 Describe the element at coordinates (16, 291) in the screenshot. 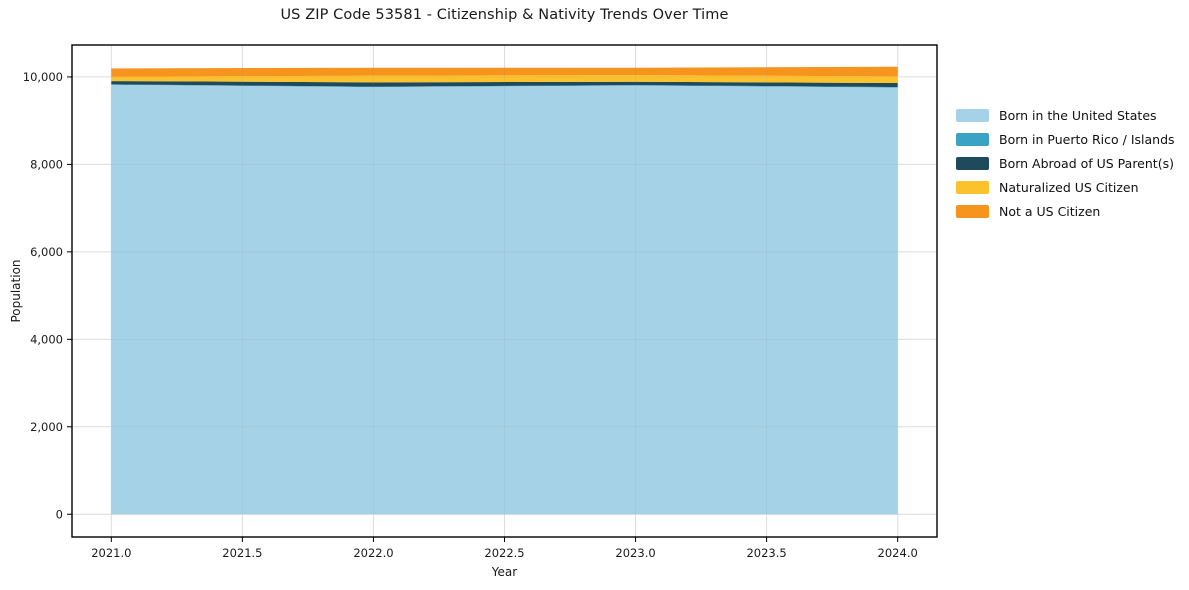

I see `y-axis-label: Population` at that location.